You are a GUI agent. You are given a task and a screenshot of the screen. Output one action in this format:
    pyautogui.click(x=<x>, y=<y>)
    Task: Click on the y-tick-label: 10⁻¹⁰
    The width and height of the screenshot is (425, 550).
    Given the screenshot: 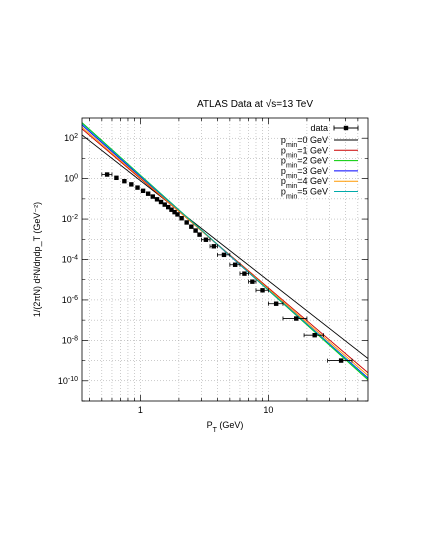 What is the action you would take?
    pyautogui.click(x=68, y=380)
    